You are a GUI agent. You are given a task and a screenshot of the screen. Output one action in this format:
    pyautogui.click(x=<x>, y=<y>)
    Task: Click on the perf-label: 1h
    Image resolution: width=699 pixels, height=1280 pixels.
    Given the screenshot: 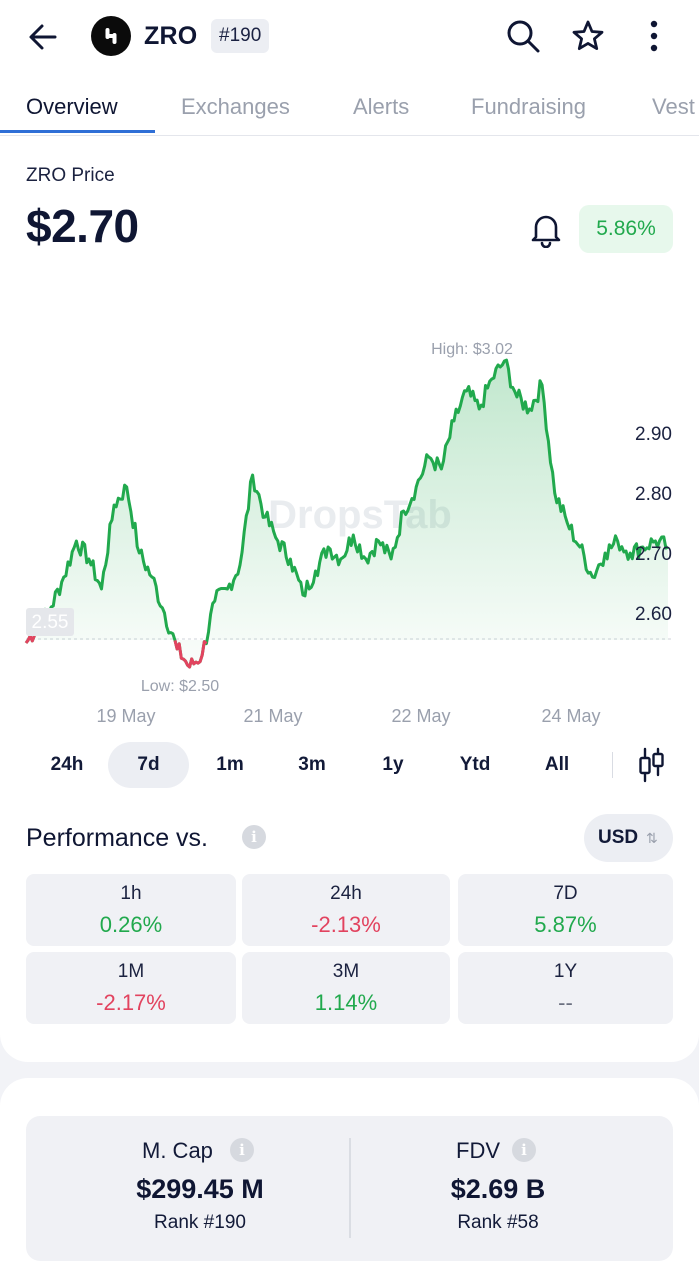 What is the action you would take?
    pyautogui.click(x=131, y=893)
    